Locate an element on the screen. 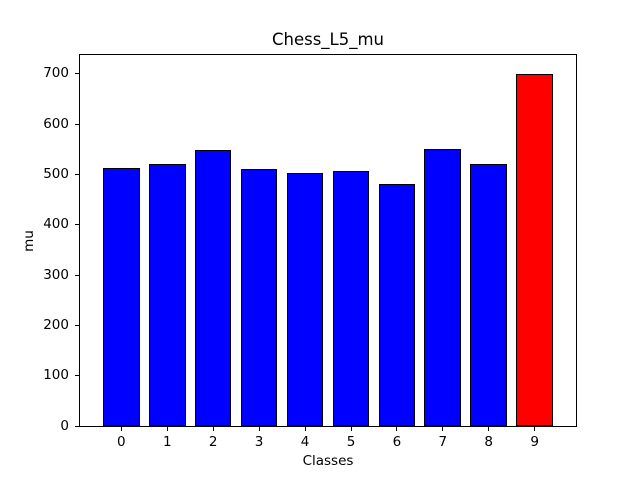 The height and width of the screenshot is (480, 640). x-tick-label: 4 is located at coordinates (305, 442).